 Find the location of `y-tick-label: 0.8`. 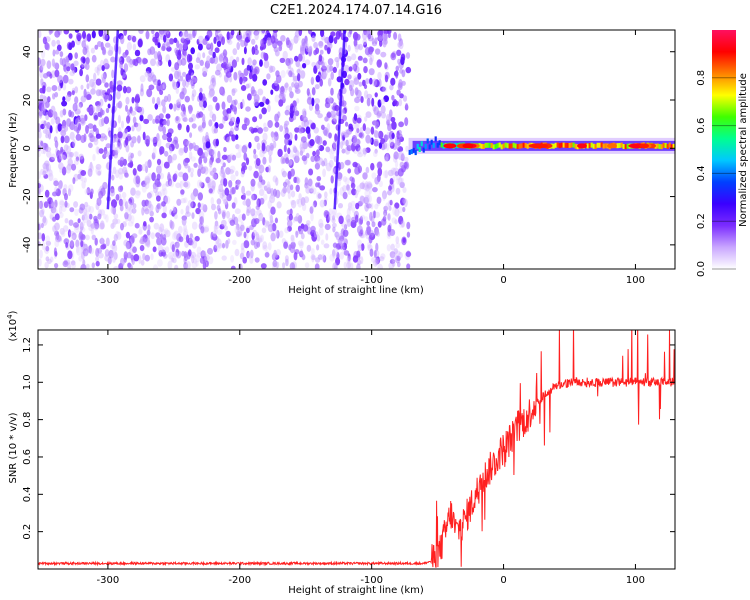

y-tick-label: 0.8 is located at coordinates (27, 420).